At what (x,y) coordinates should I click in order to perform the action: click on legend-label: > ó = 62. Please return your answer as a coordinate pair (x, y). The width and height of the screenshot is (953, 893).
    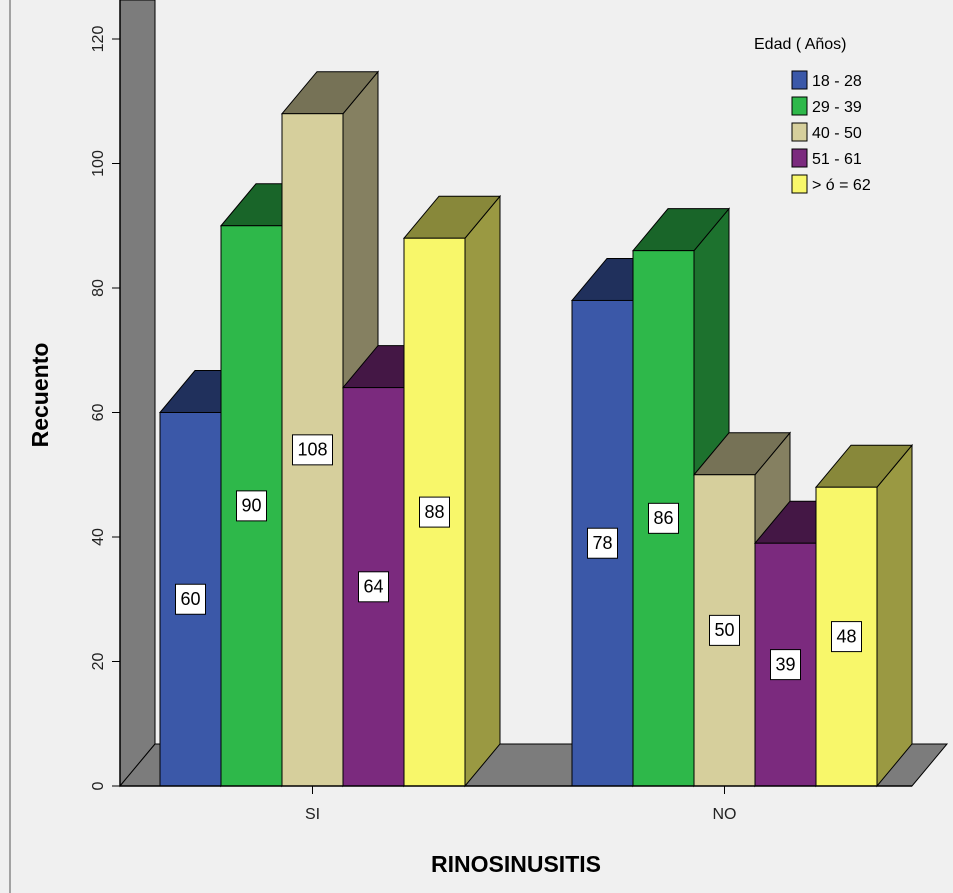
    Looking at the image, I should click on (841, 185).